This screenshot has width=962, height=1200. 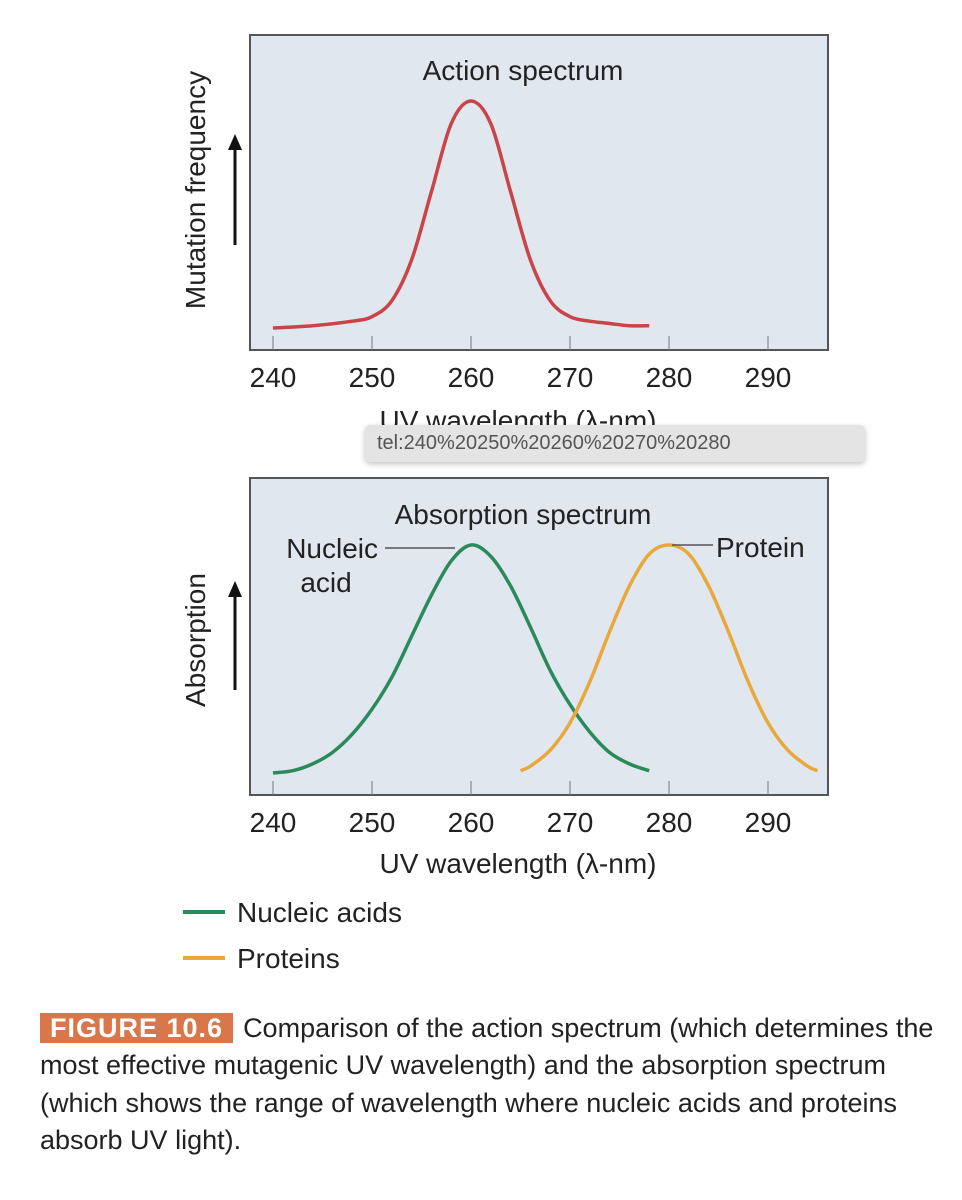 I want to click on Proteins-curve, so click(x=669, y=658).